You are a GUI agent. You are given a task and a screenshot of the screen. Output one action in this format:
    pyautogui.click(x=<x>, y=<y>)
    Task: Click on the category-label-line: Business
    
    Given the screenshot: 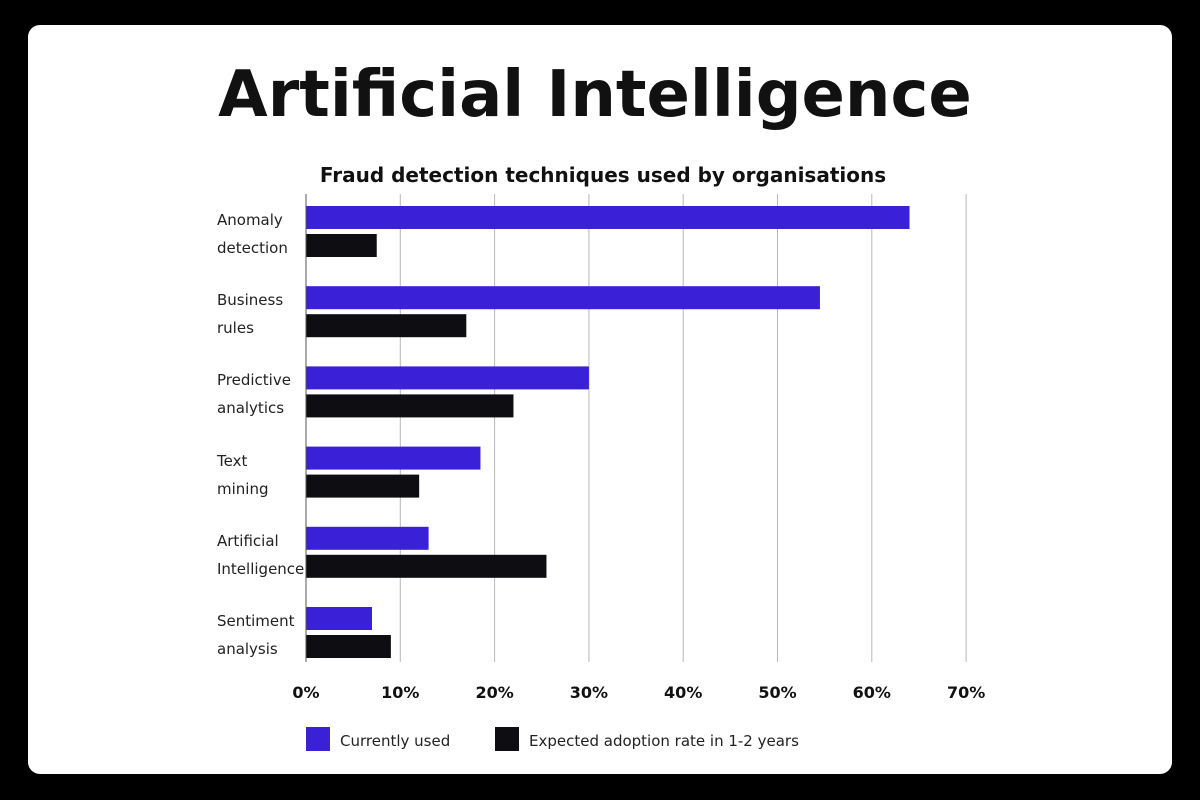 What is the action you would take?
    pyautogui.click(x=250, y=300)
    